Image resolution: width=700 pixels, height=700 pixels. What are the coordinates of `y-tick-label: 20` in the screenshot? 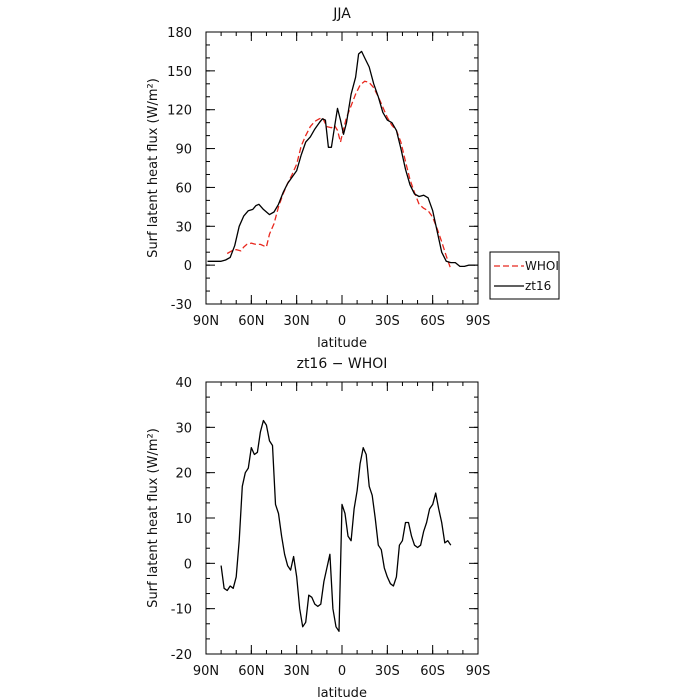 It's located at (183, 474).